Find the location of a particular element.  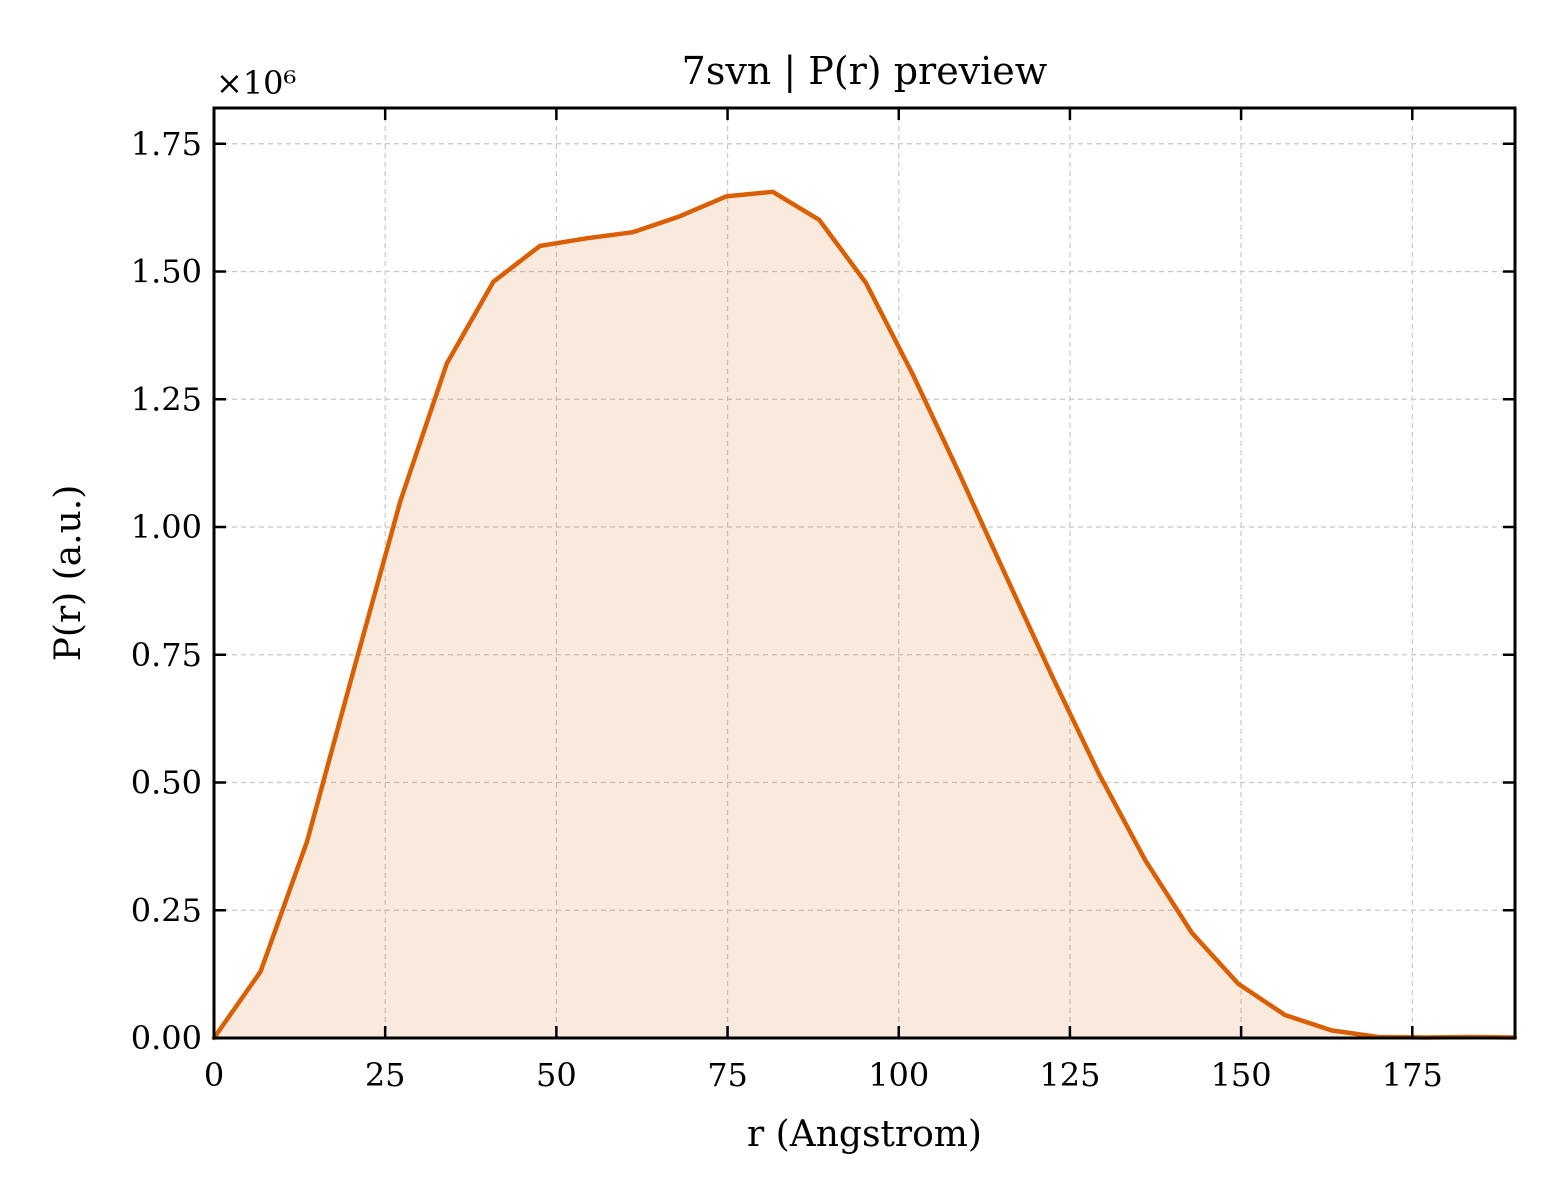

x-tick-label: 125 is located at coordinates (1069, 1075).